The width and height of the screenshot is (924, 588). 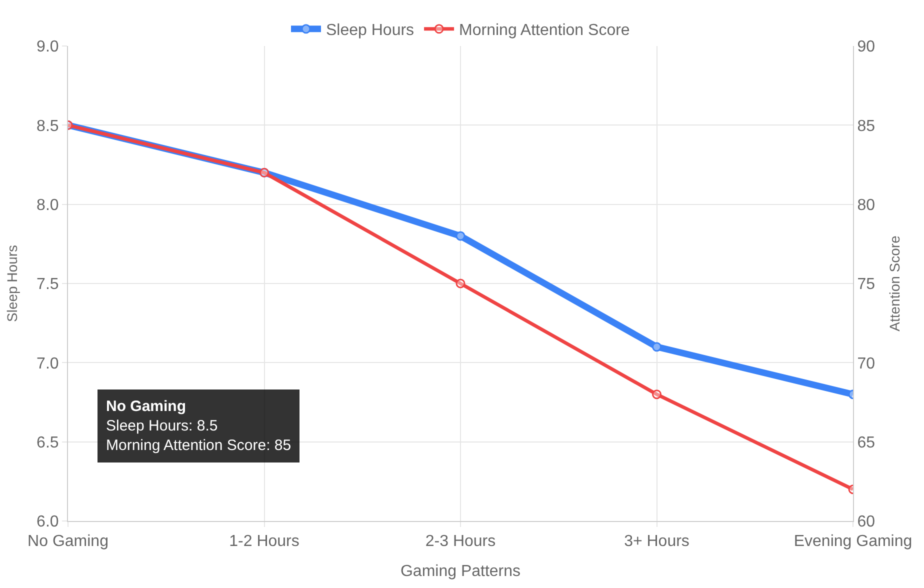 What do you see at coordinates (866, 443) in the screenshot?
I see `y2-tick-label: 65` at bounding box center [866, 443].